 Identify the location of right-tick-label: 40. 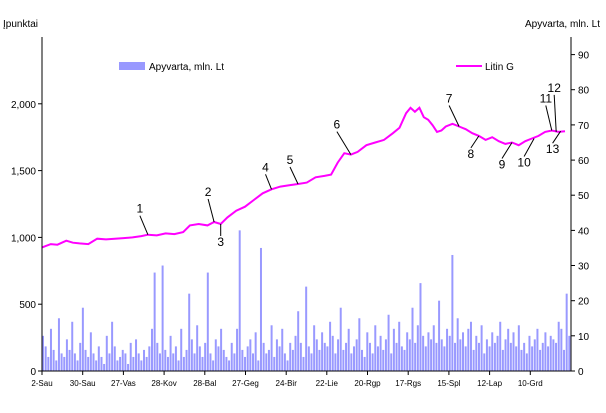
(584, 231).